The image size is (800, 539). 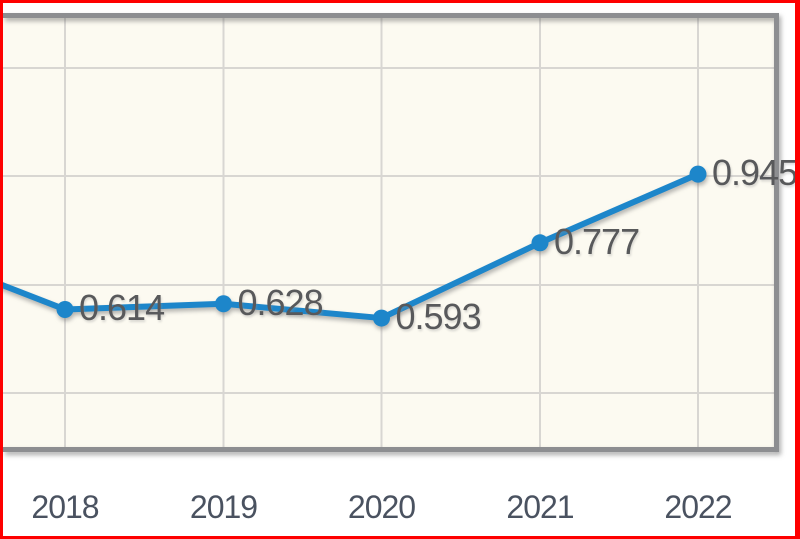 I want to click on x-axis-label: 2019, so click(x=223, y=507).